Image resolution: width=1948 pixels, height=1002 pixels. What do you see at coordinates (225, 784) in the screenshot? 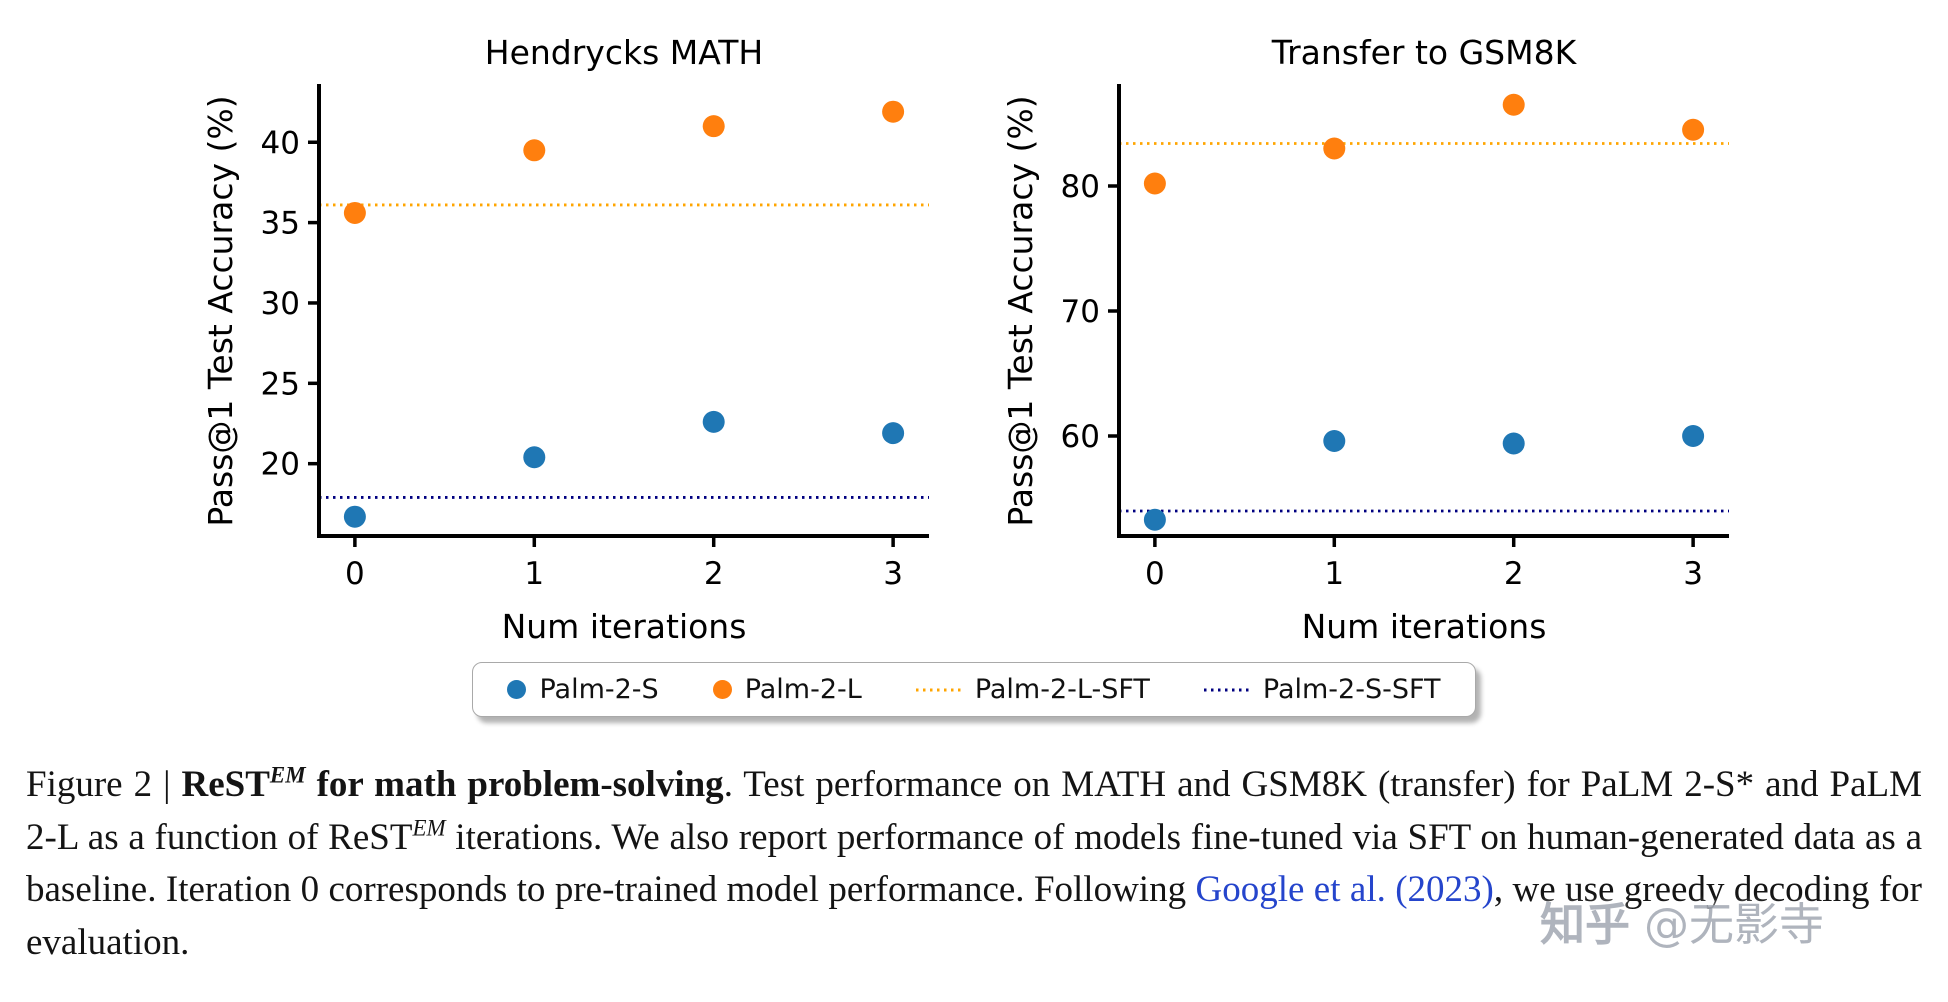
I see `caption-segment: ReST` at bounding box center [225, 784].